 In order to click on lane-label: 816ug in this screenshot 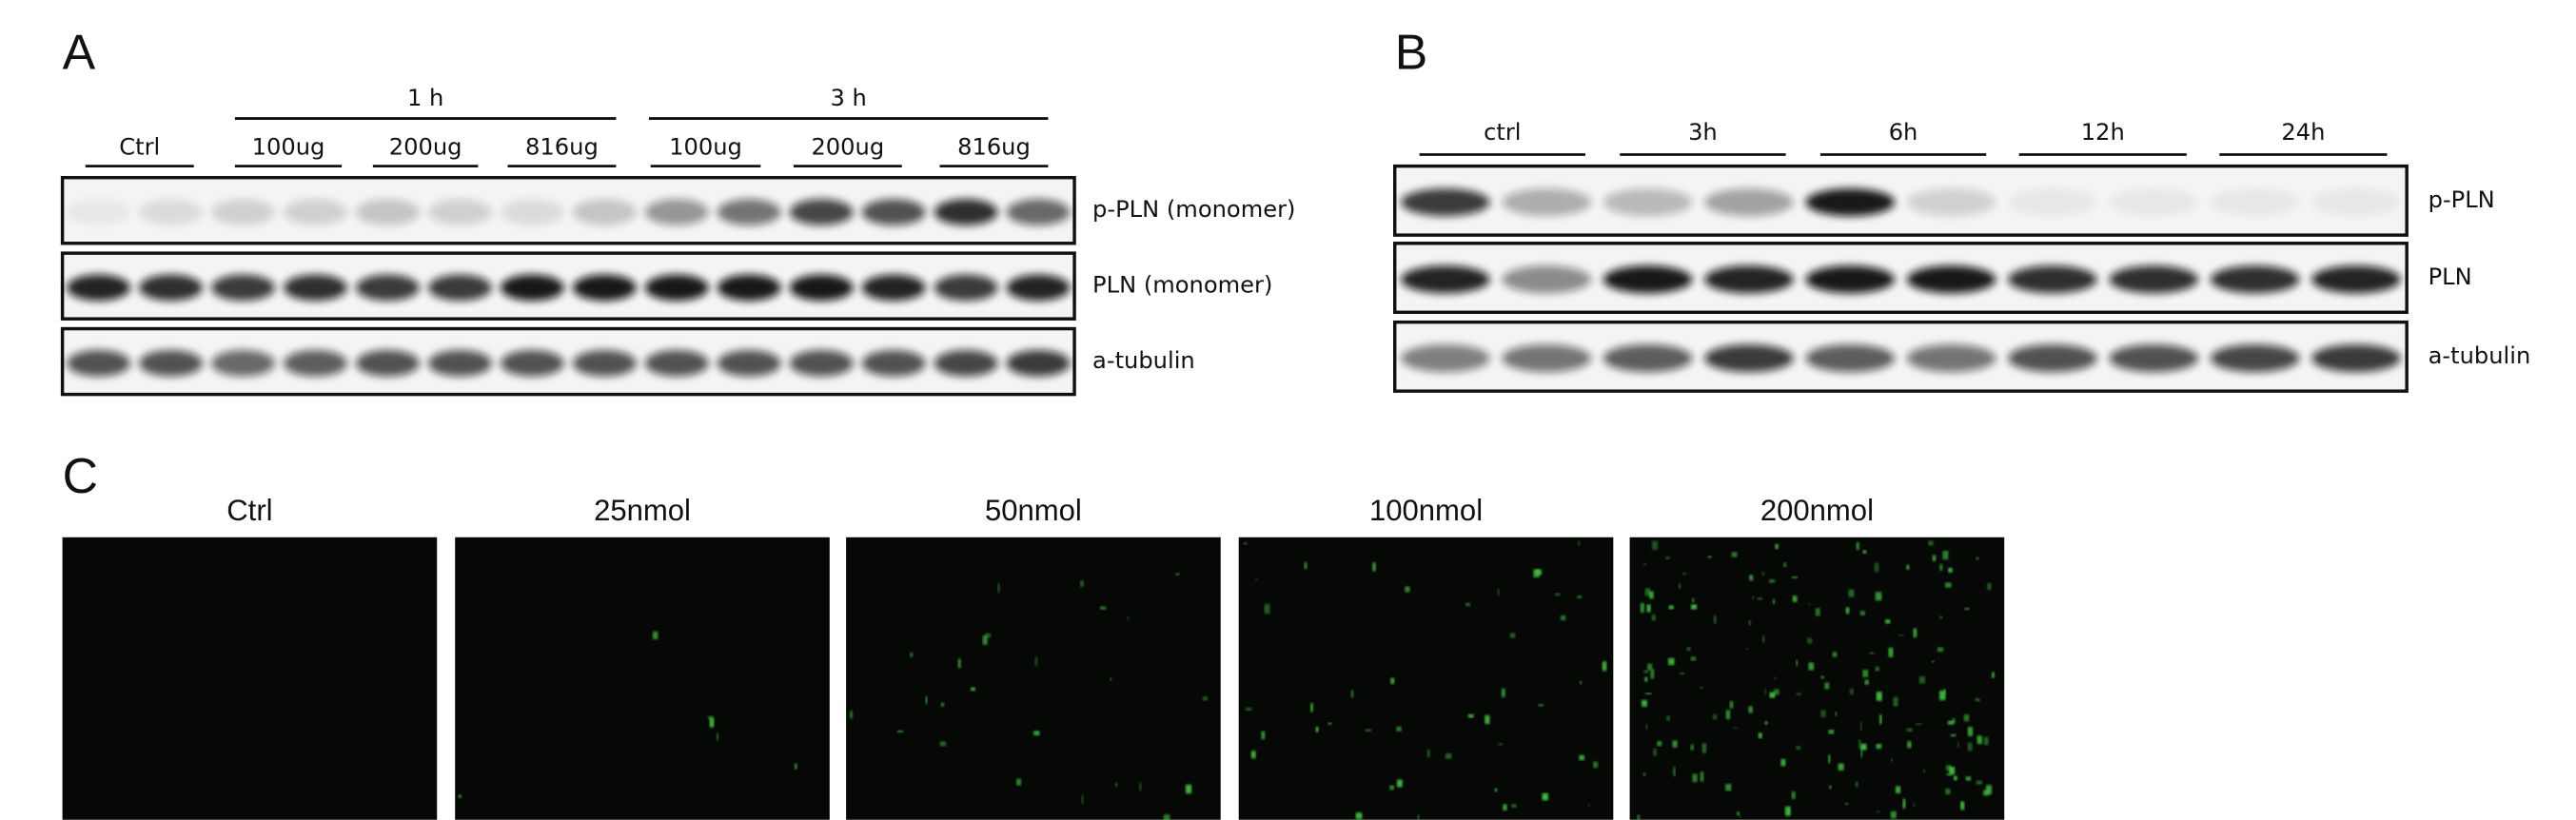, I will do `click(994, 147)`.